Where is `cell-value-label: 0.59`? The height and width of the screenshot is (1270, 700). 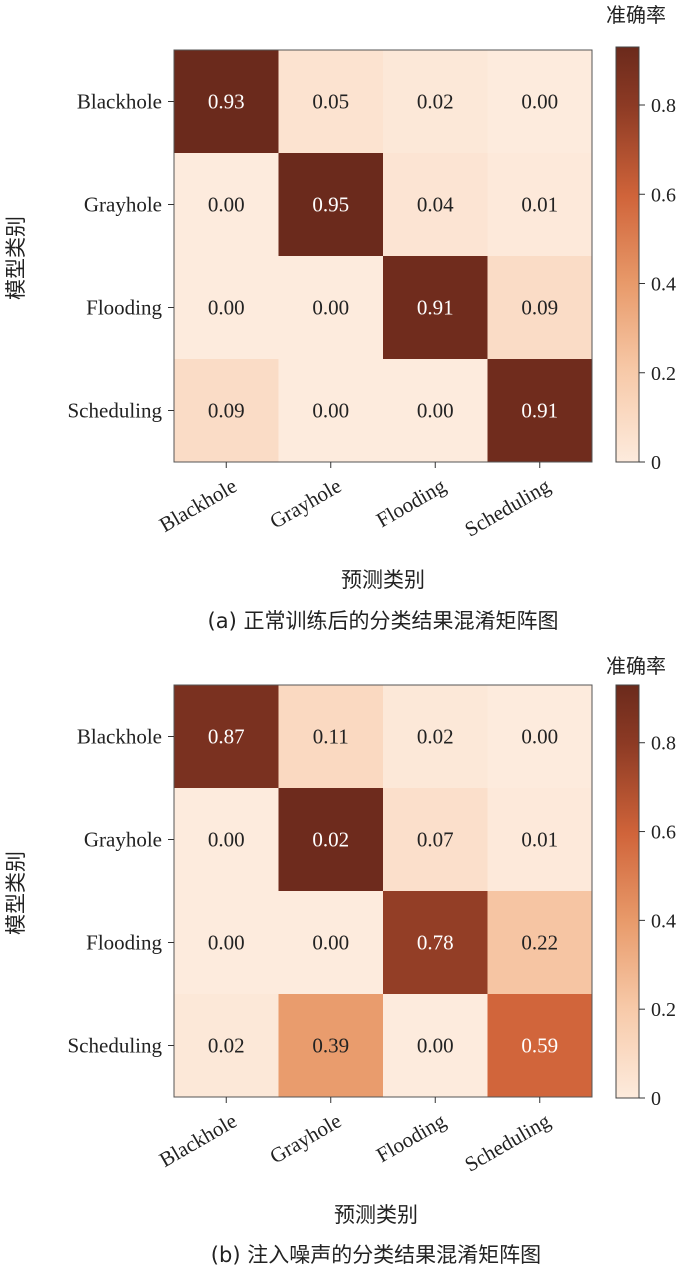 cell-value-label: 0.59 is located at coordinates (539, 1046).